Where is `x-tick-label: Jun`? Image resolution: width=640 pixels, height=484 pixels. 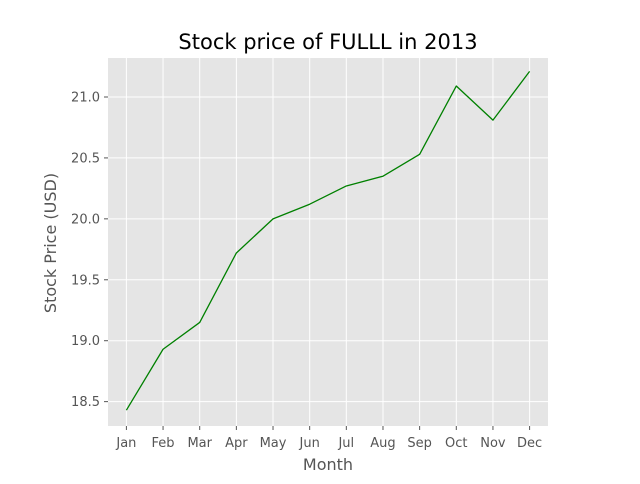 x-tick-label: Jun is located at coordinates (309, 443).